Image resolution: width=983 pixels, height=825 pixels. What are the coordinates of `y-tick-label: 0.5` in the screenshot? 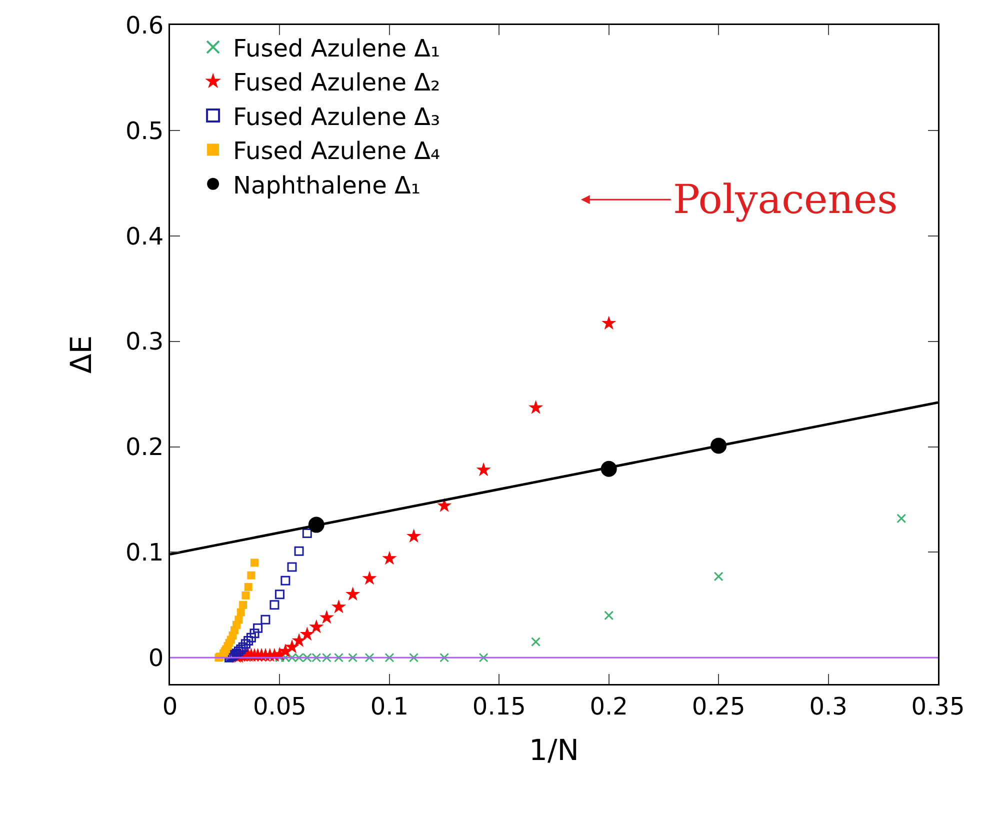 It's located at (145, 130).